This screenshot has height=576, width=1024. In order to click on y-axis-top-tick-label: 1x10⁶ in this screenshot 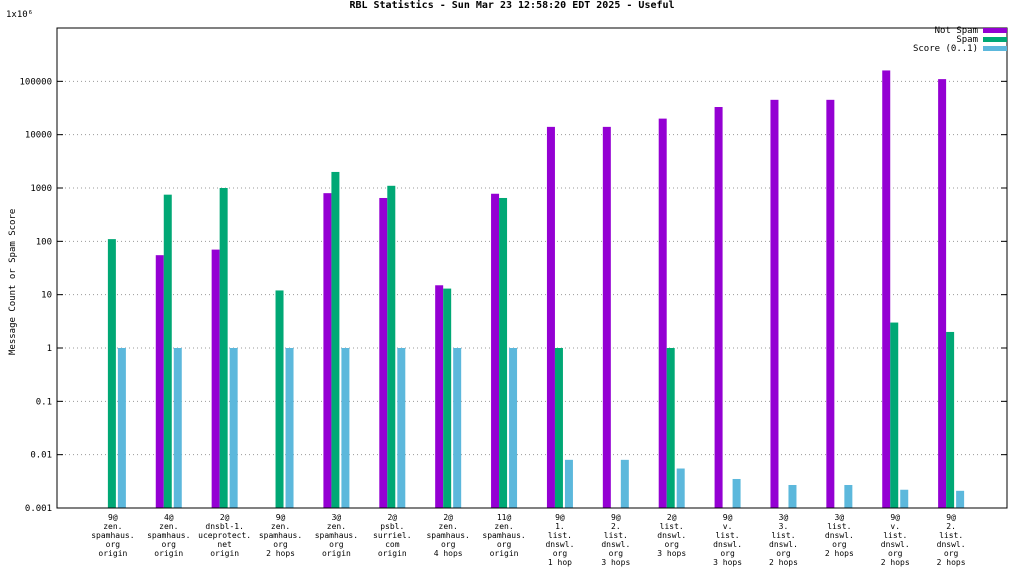, I will do `click(20, 15)`.